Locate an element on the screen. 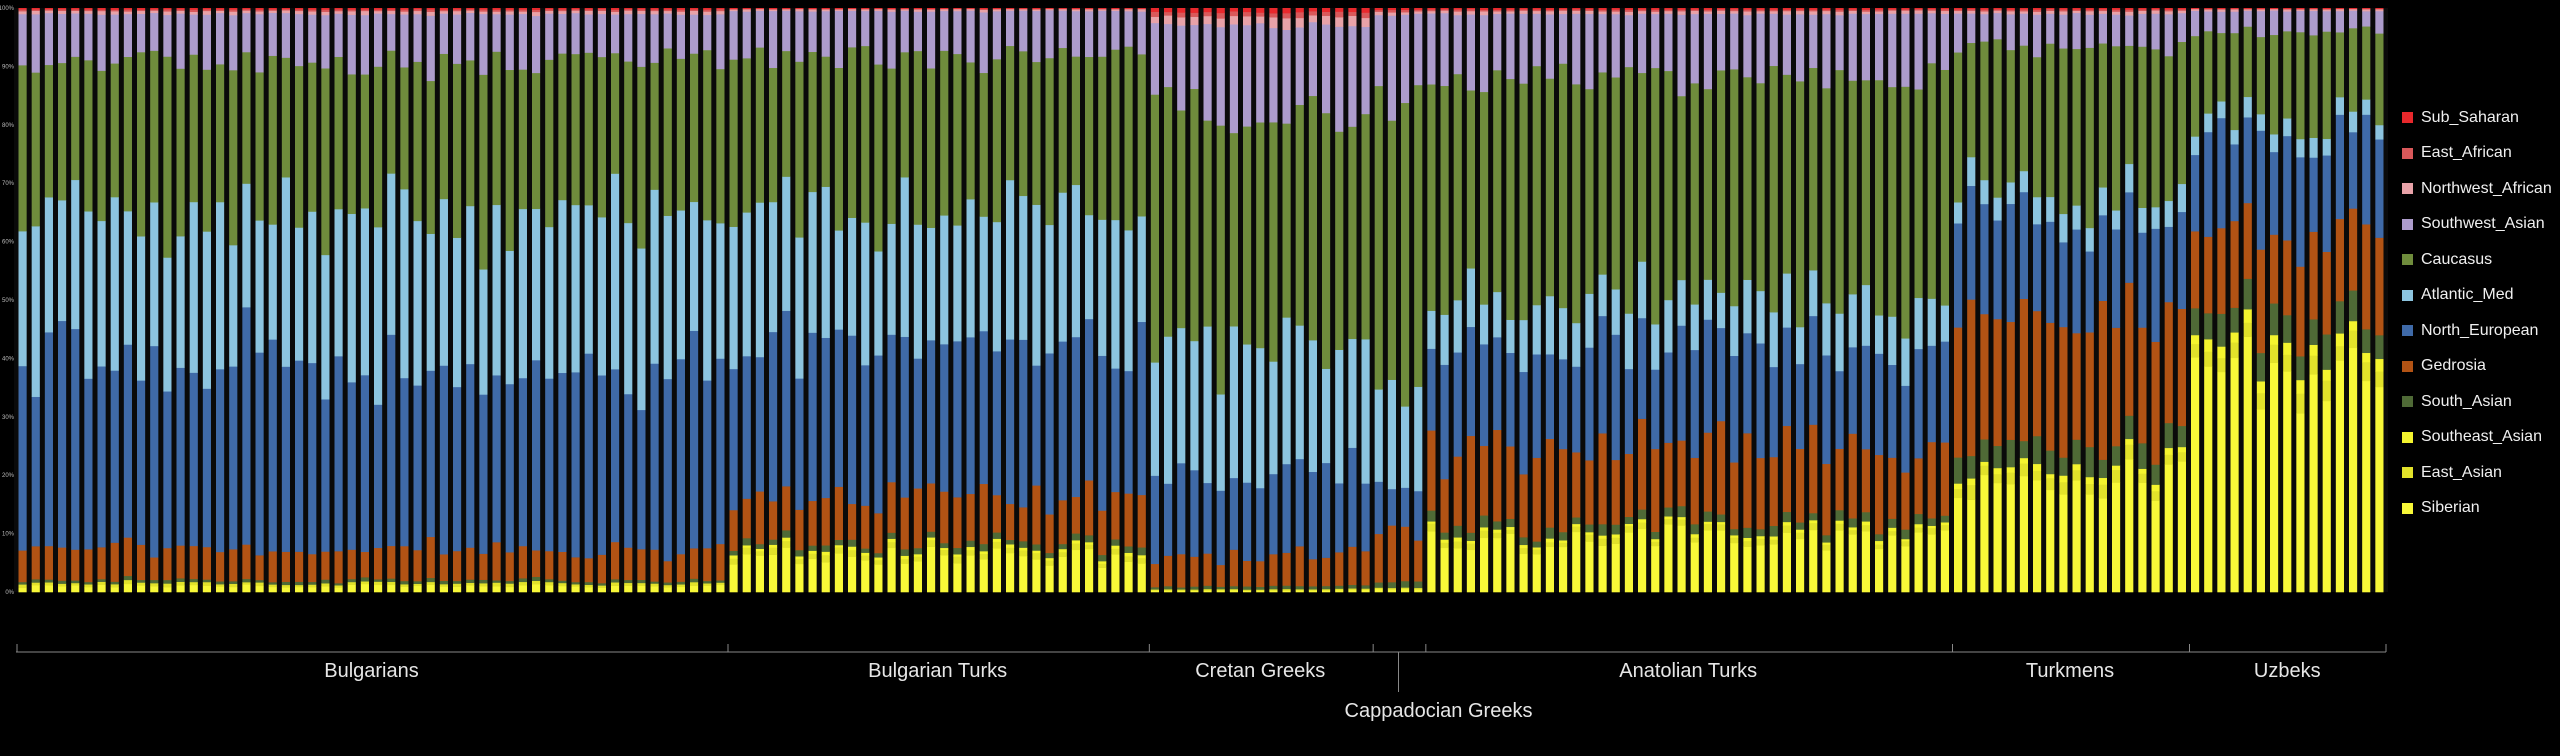  legend-item-northwest-african: Northwest_African is located at coordinates (2477, 189).